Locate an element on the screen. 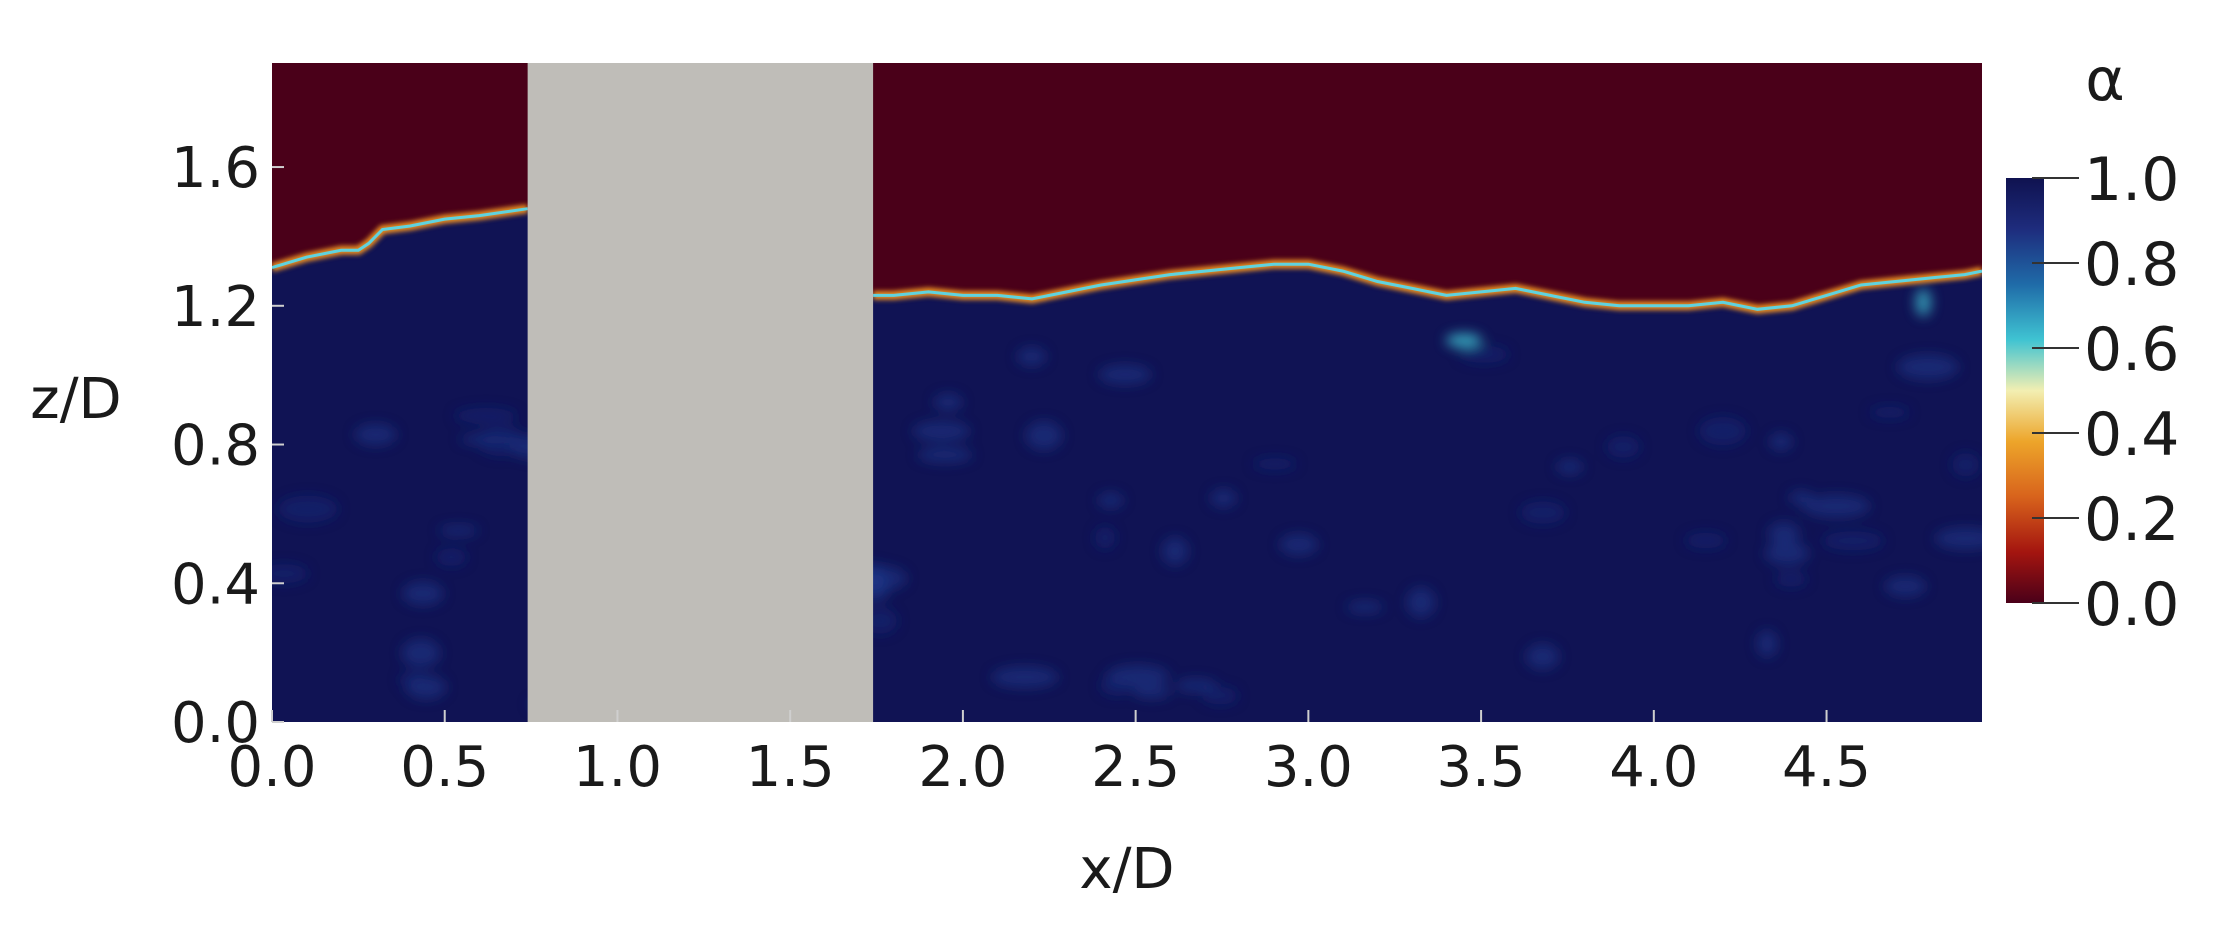 The width and height of the screenshot is (2225, 925). colorbar-tick-label: 0.6 is located at coordinates (2131, 350).